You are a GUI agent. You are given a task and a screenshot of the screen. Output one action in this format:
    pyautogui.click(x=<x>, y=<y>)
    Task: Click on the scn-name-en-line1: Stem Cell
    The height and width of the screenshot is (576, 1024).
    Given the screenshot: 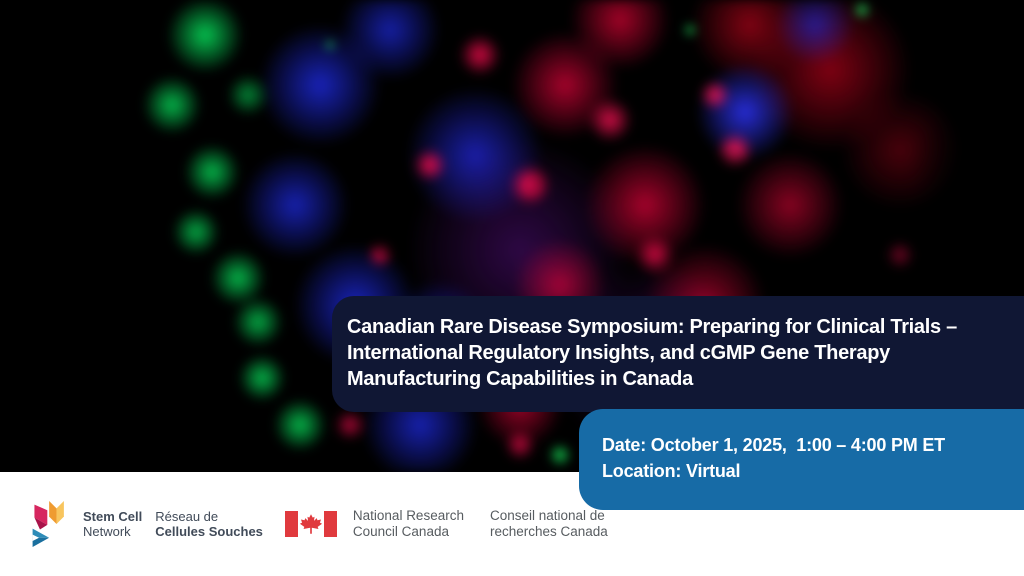 What is the action you would take?
    pyautogui.click(x=113, y=516)
    